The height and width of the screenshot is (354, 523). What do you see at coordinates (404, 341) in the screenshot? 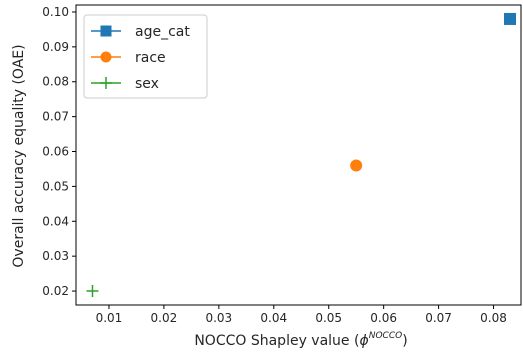
I see `x-axis-title-suffix: )` at bounding box center [404, 341].